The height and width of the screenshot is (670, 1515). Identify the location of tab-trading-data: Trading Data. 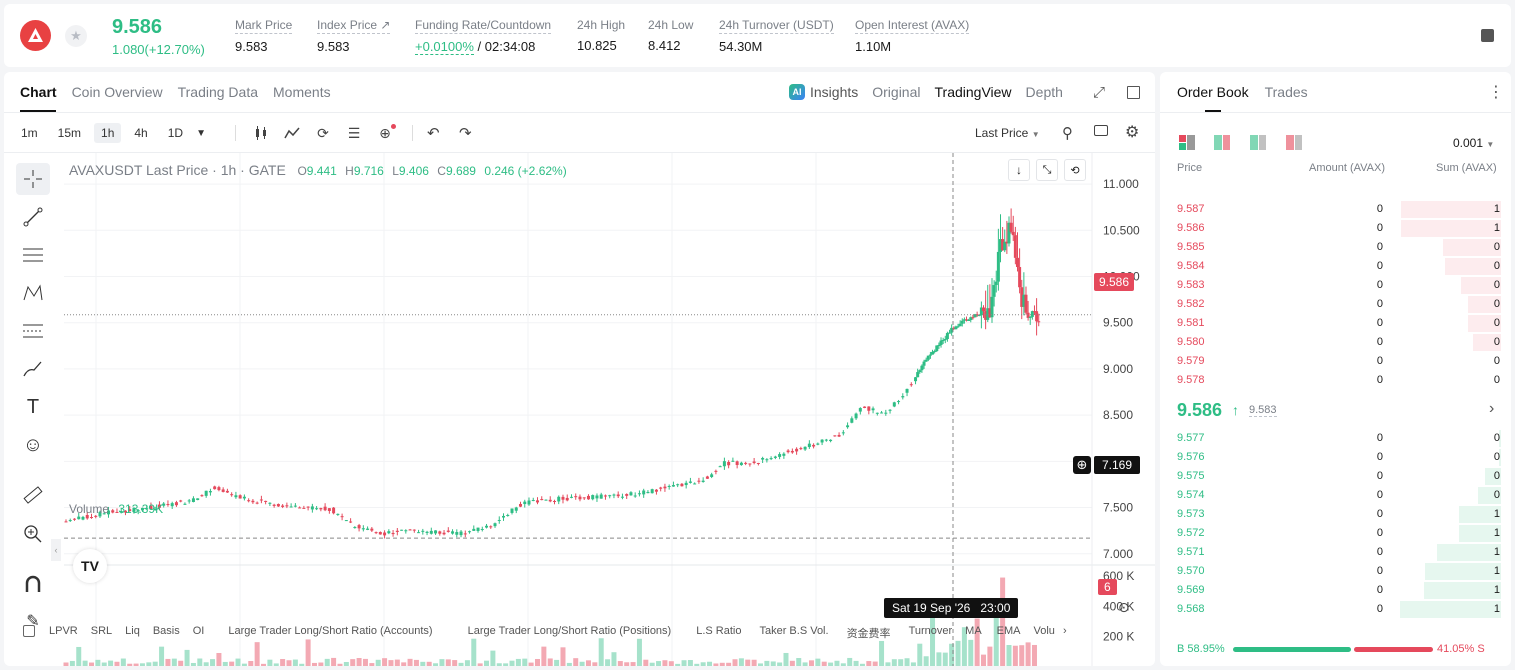
(218, 92).